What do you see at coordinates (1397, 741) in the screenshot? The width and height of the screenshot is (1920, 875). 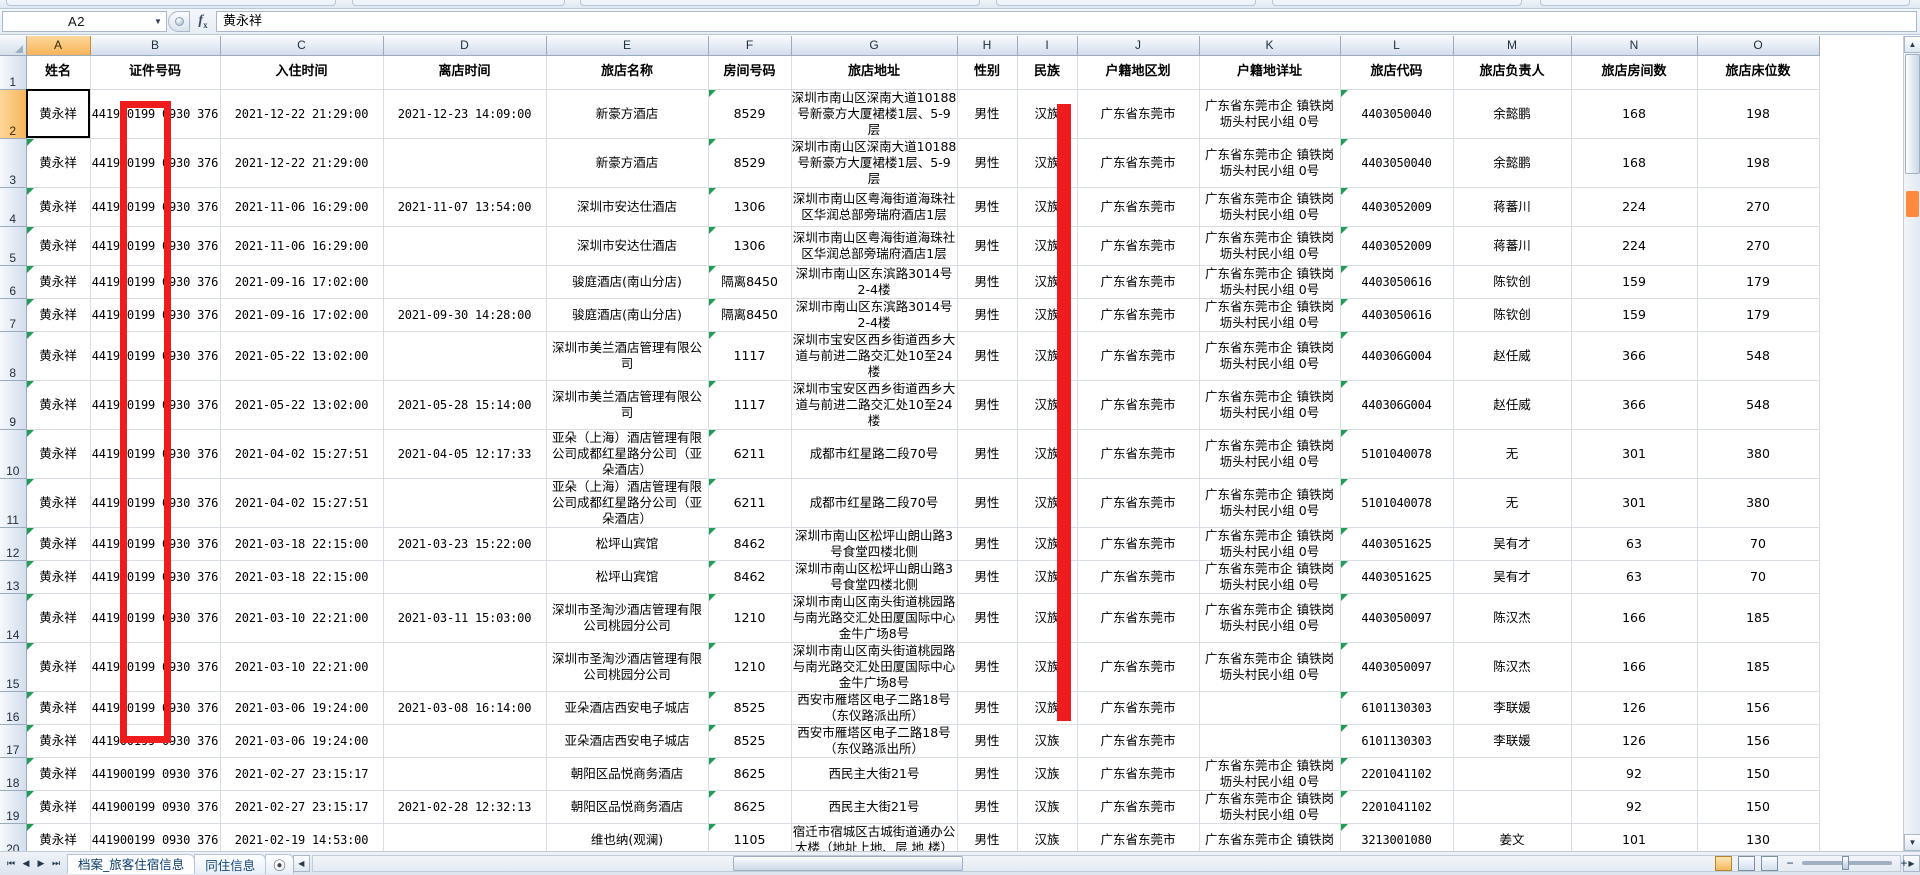 I see `cell-L17: 6101130303` at bounding box center [1397, 741].